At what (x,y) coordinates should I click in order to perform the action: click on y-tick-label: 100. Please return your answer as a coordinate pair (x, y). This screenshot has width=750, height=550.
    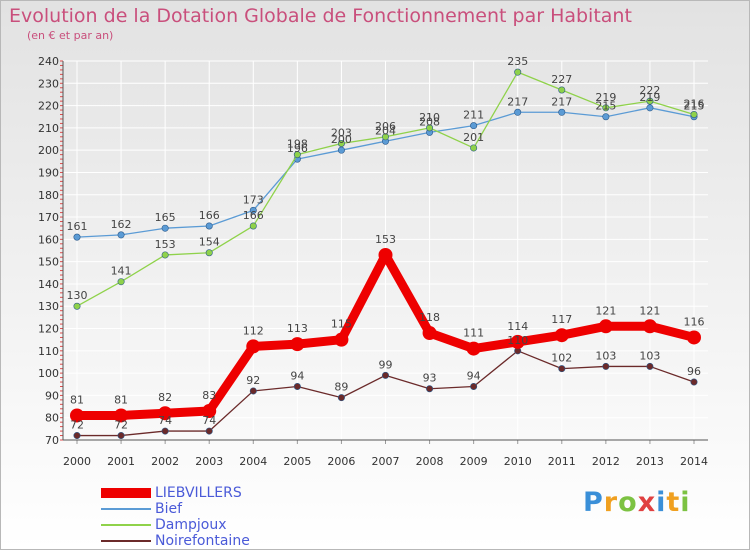
    Looking at the image, I should click on (48, 373).